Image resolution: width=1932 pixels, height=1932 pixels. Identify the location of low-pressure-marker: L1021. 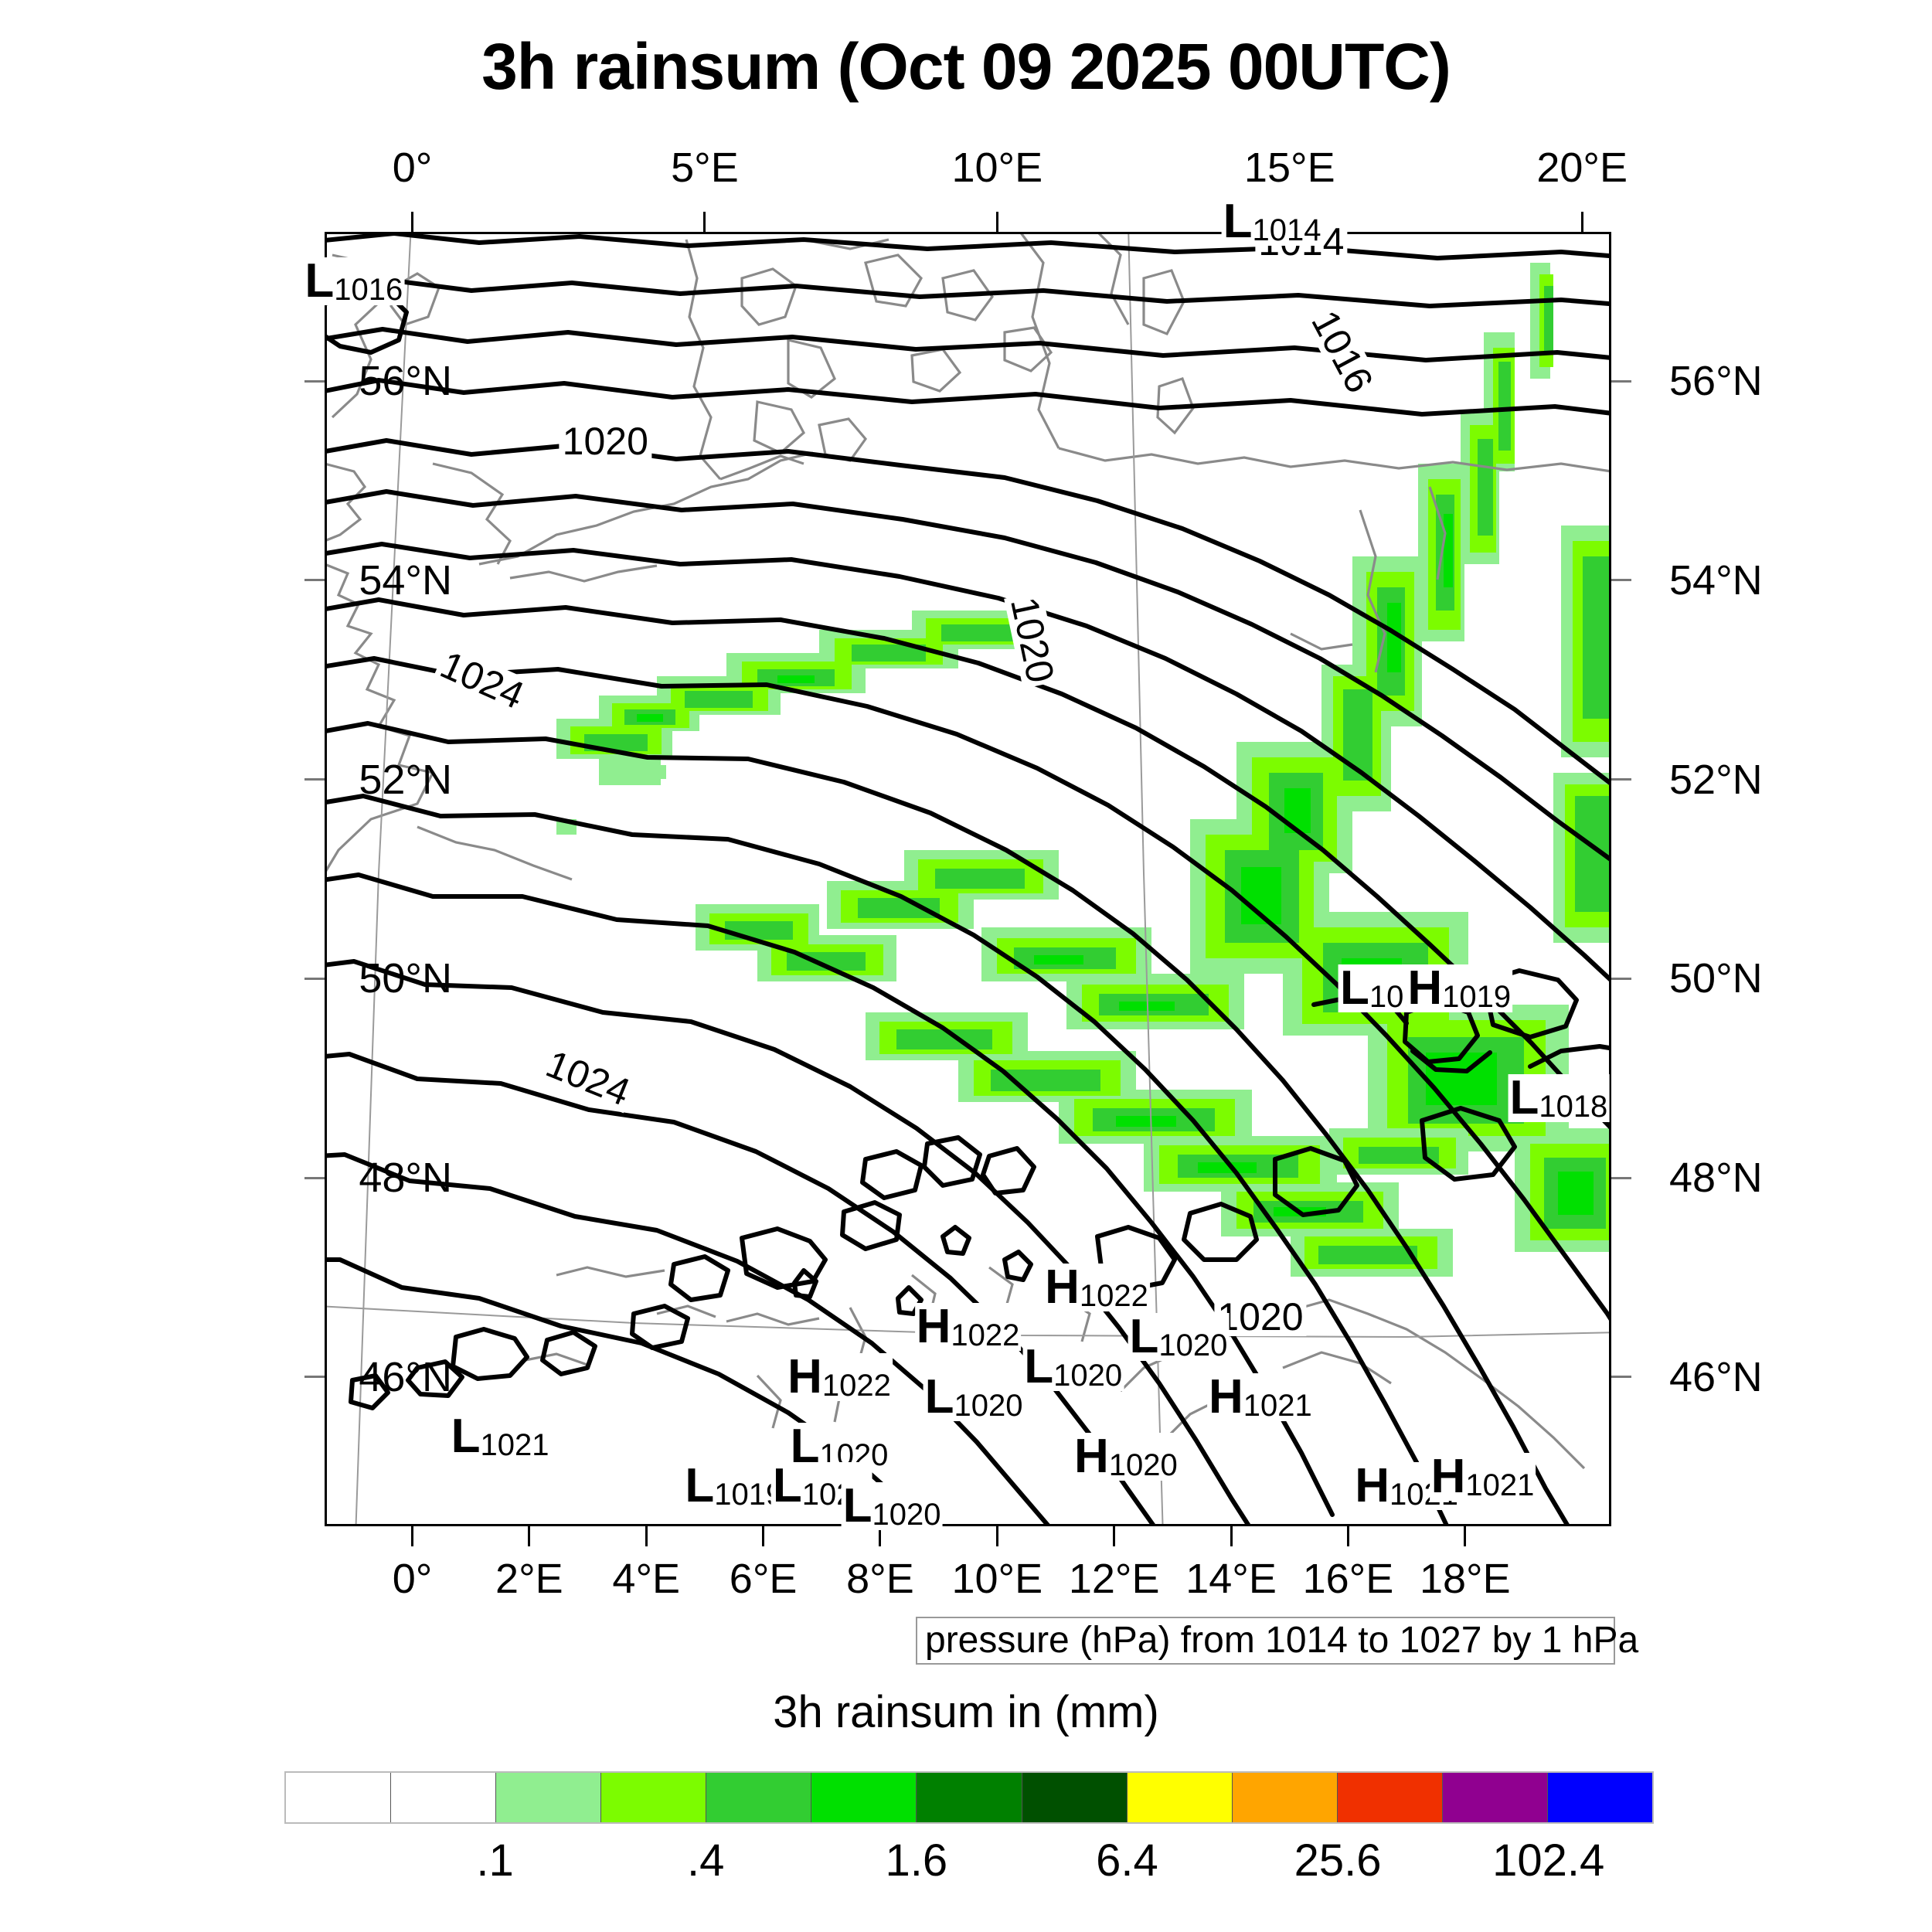
(500, 1437).